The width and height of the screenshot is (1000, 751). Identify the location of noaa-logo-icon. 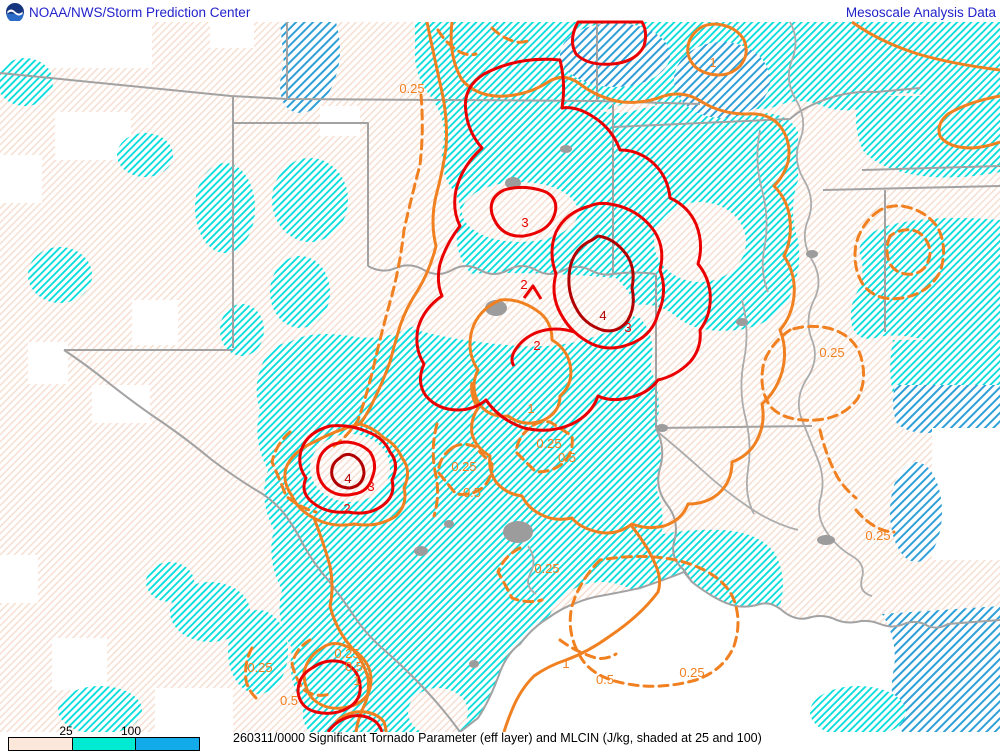
(15, 12).